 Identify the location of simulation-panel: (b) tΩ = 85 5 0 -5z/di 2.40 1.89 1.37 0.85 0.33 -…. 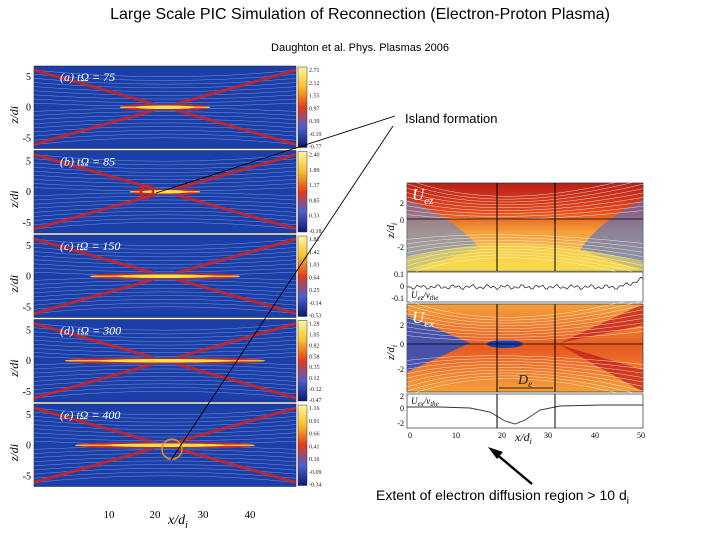
(164, 192).